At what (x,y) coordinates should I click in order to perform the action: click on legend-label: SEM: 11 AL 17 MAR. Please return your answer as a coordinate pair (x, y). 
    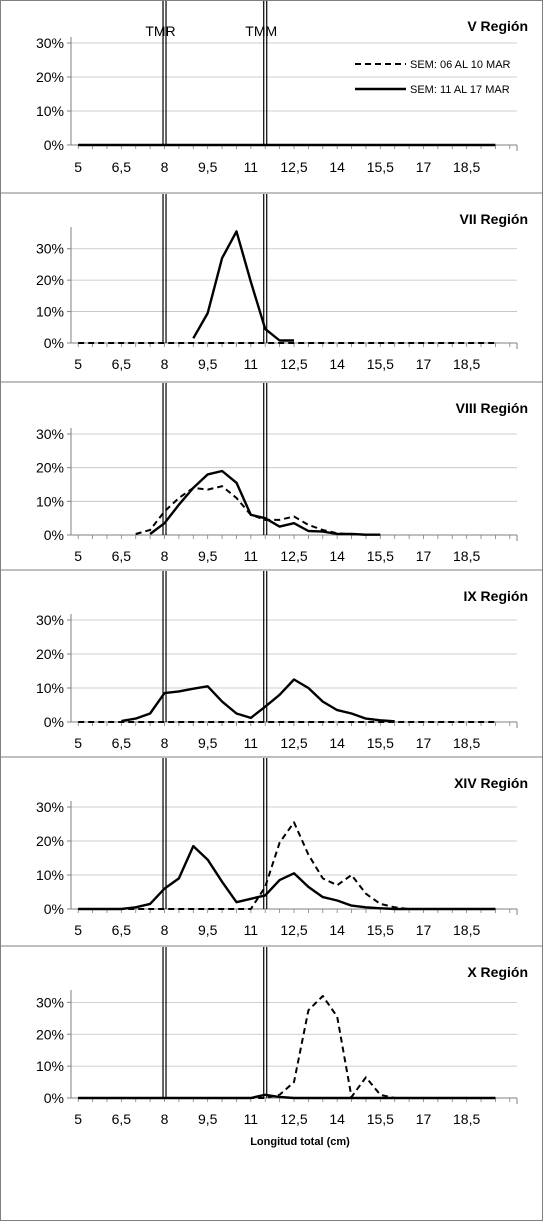
    Looking at the image, I should click on (460, 90).